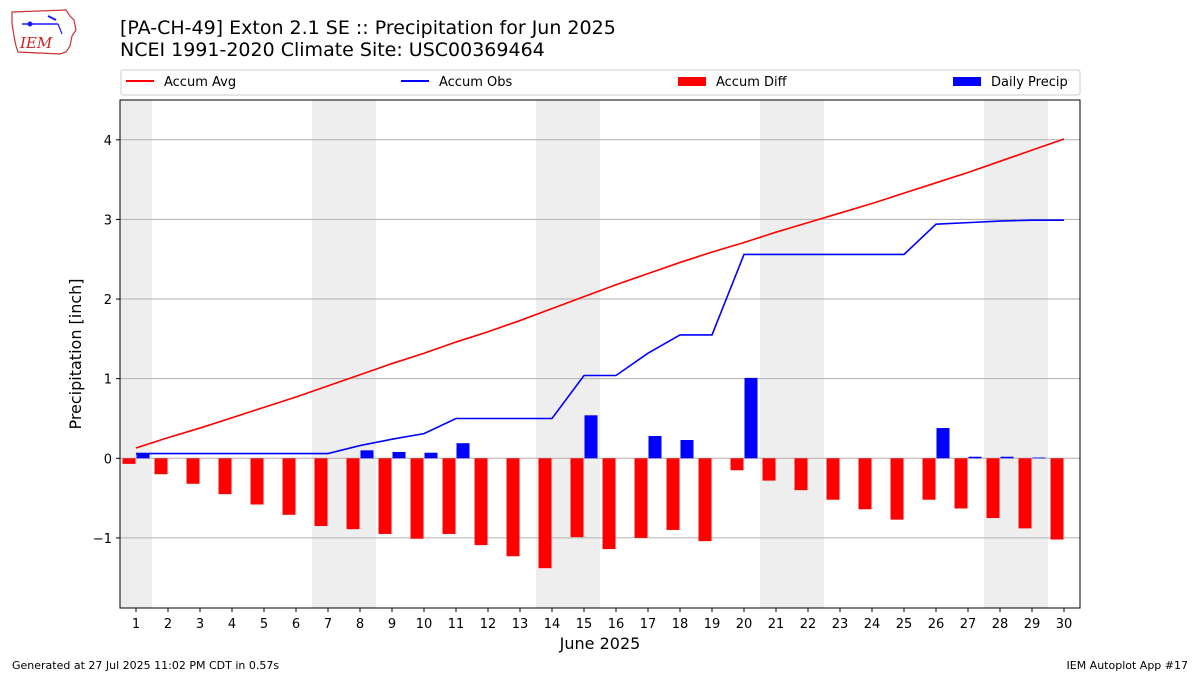 The image size is (1200, 675). Describe the element at coordinates (332, 50) in the screenshot. I see `chart-subtitle: NCEI 1991-2020 Climate Site: USC00369464` at that location.